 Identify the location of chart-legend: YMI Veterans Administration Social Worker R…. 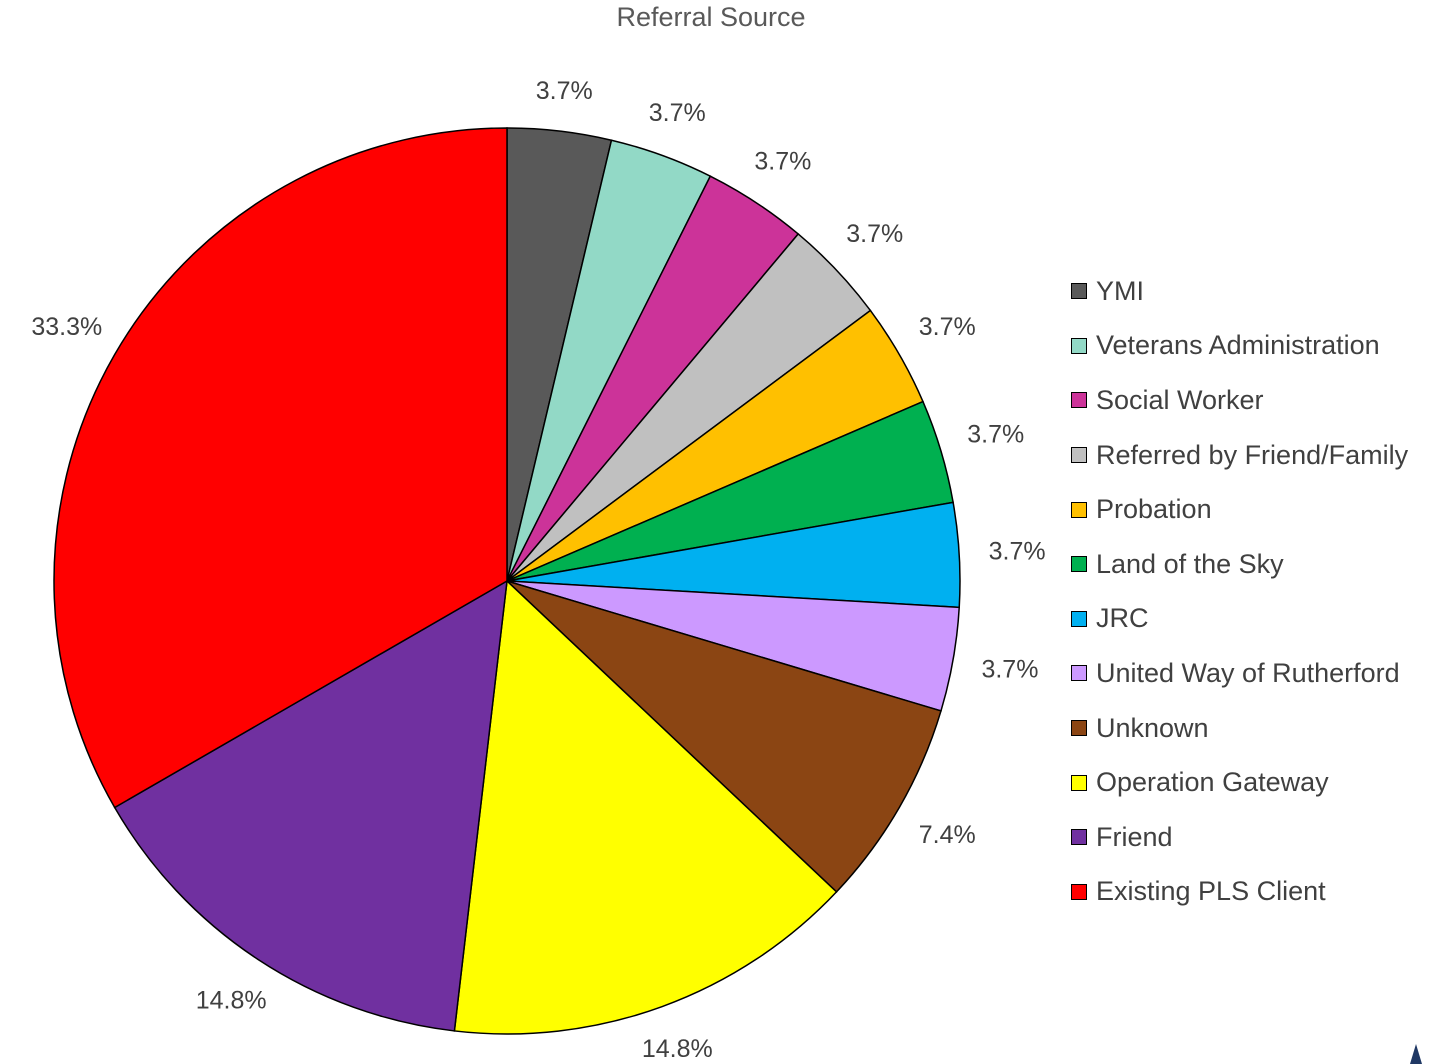
(1239, 591).